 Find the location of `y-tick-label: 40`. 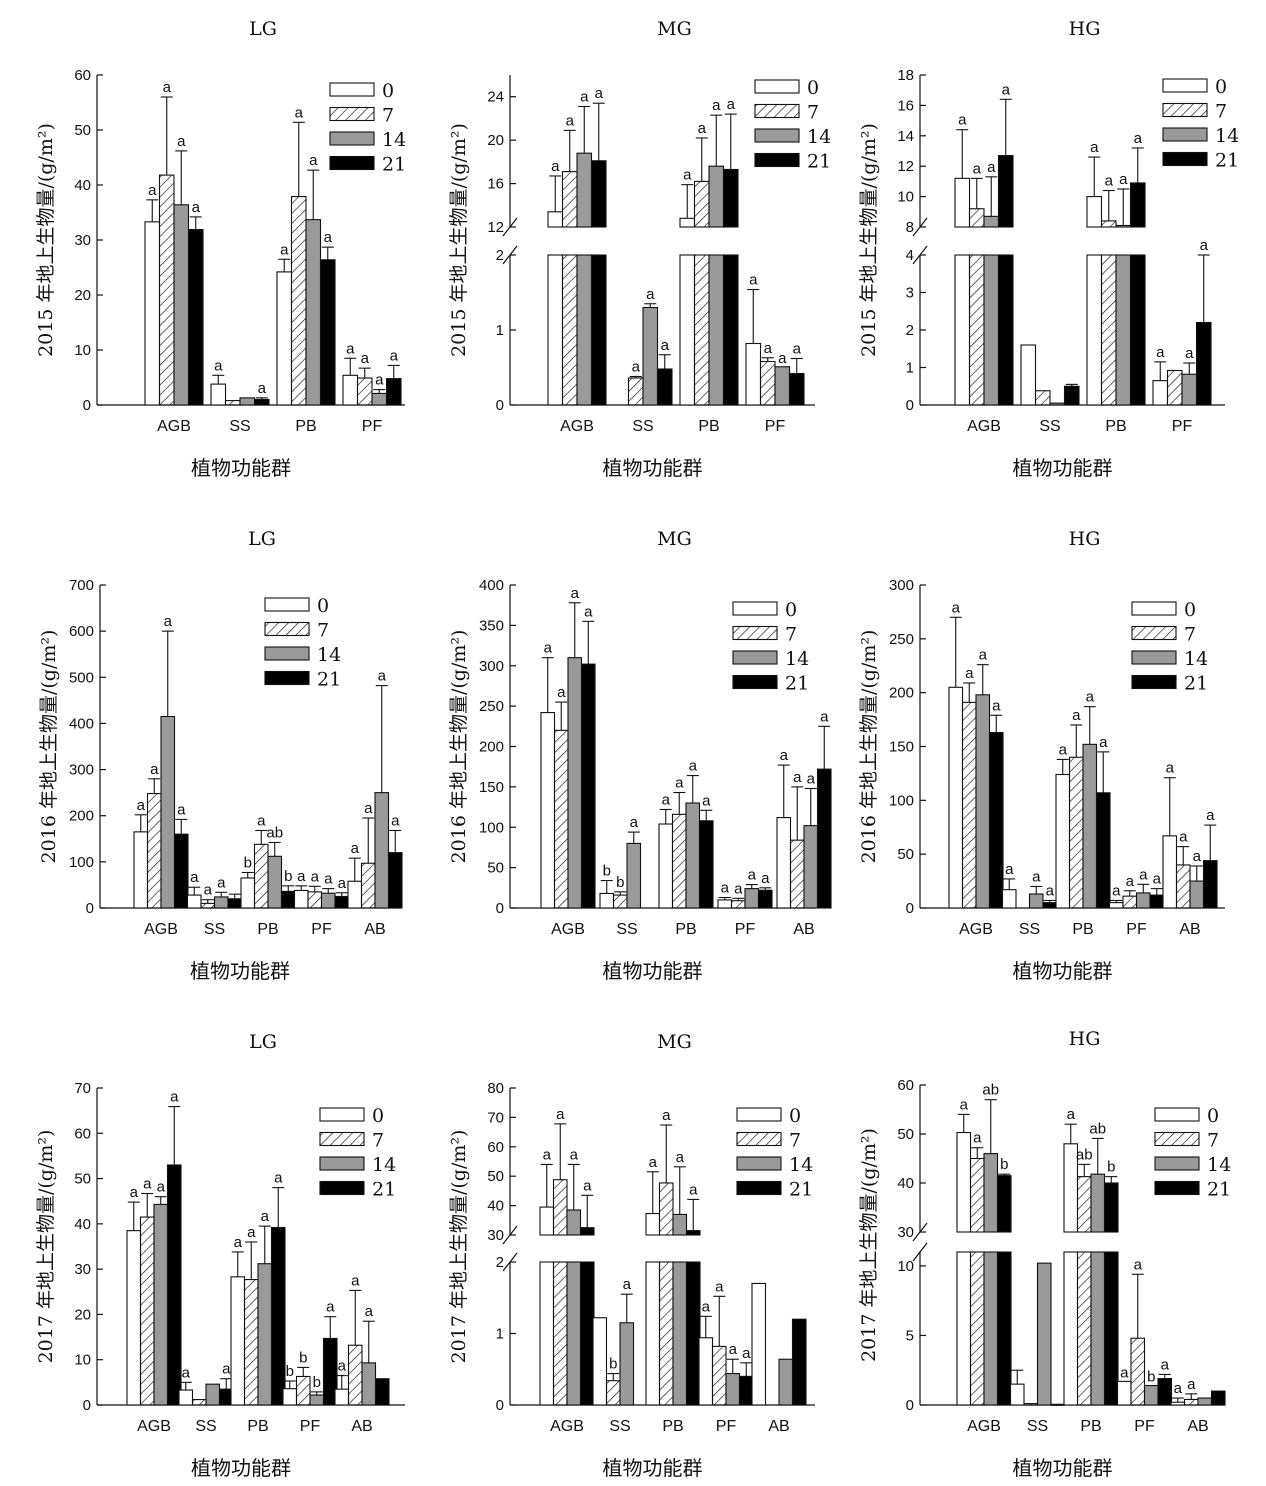

y-tick-label: 40 is located at coordinates (82, 185).